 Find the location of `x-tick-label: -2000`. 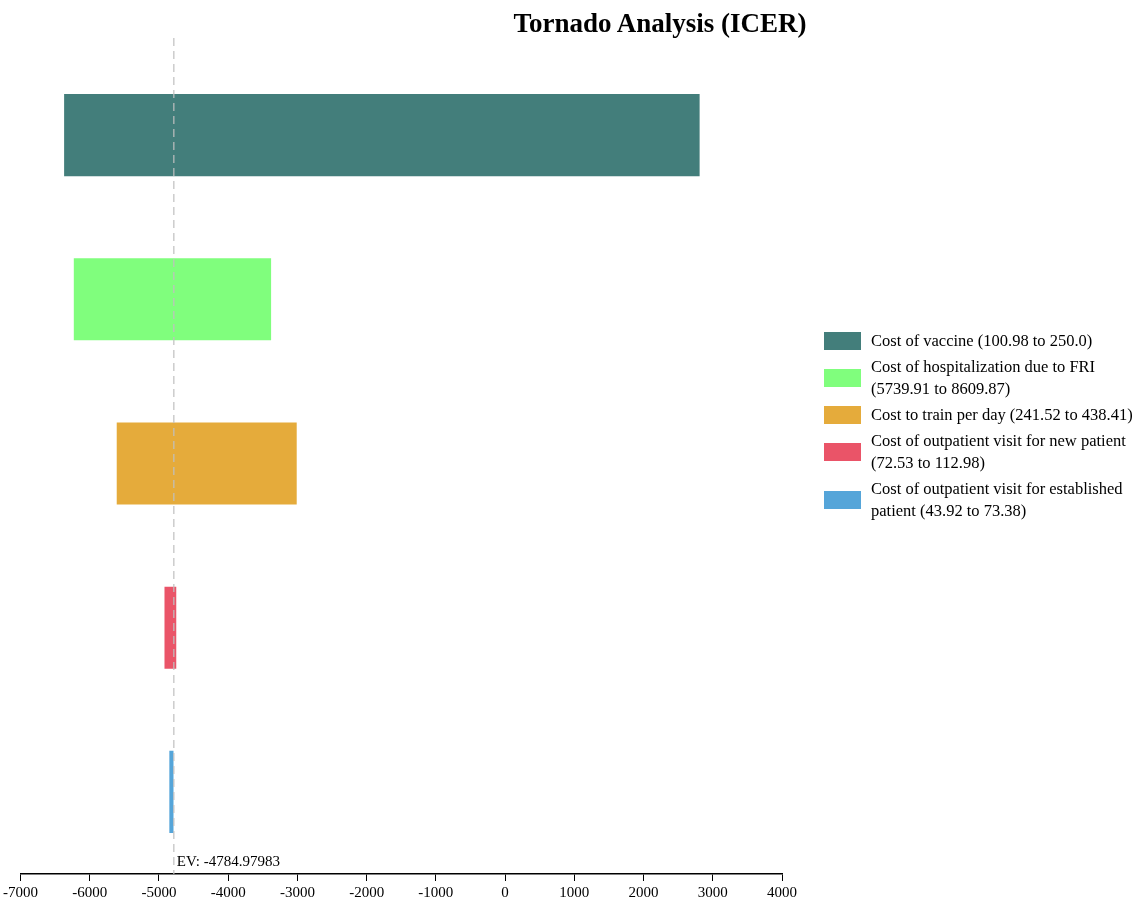

x-tick-label: -2000 is located at coordinates (367, 891).